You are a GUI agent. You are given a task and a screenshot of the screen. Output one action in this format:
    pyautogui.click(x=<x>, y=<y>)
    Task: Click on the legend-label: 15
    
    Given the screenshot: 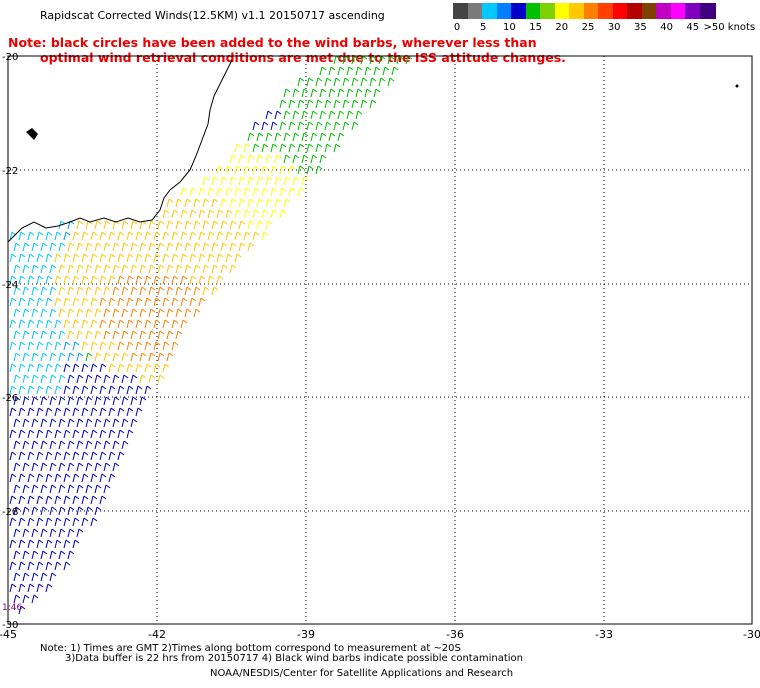 What is the action you would take?
    pyautogui.click(x=535, y=27)
    